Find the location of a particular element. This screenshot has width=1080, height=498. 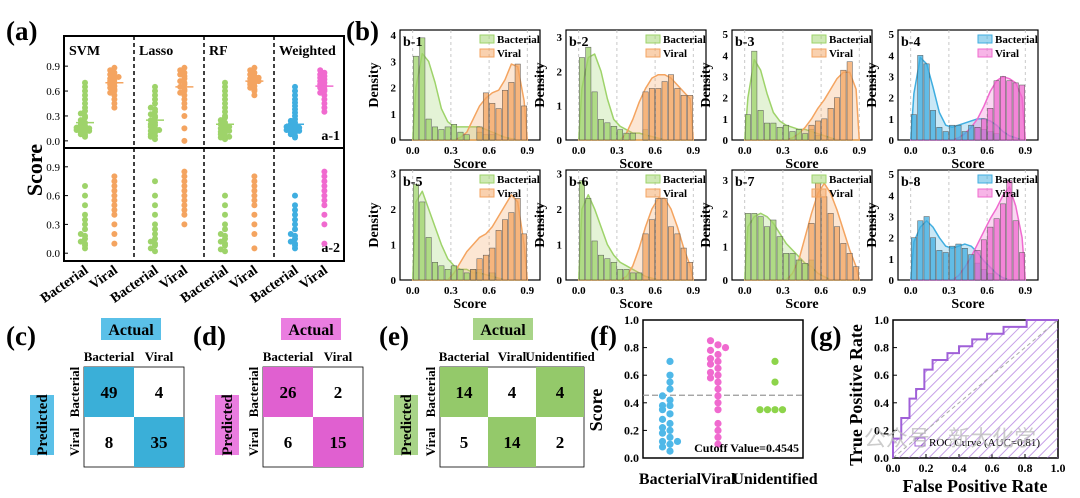

panel-a-model-label: Weighted is located at coordinates (307, 51).